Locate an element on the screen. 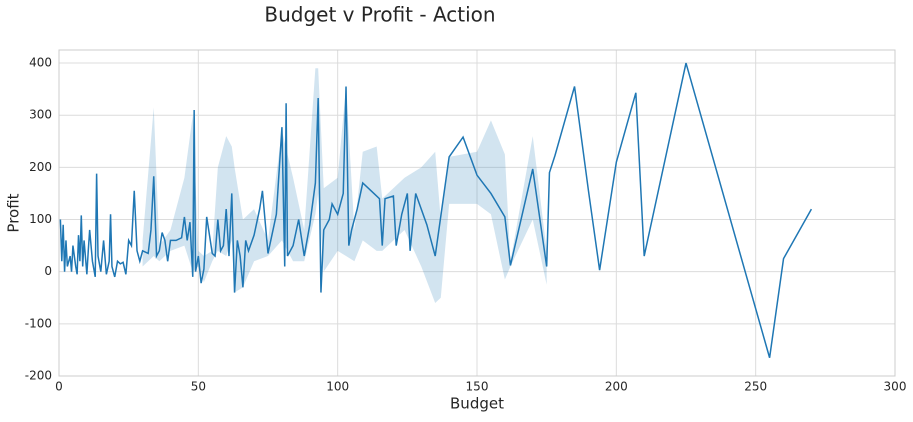  x-axis-label: Budget is located at coordinates (477, 404).